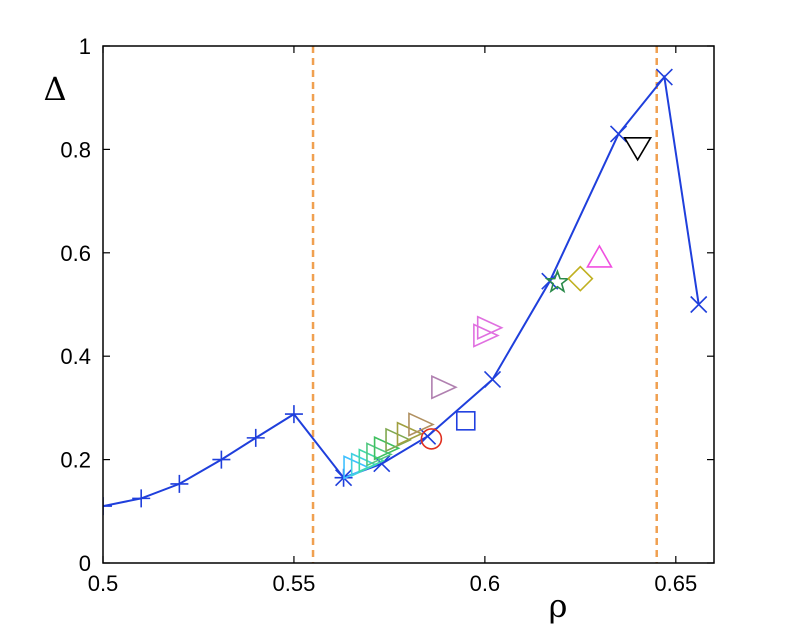  What do you see at coordinates (638, 149) in the screenshot?
I see `triangle-down-marker` at bounding box center [638, 149].